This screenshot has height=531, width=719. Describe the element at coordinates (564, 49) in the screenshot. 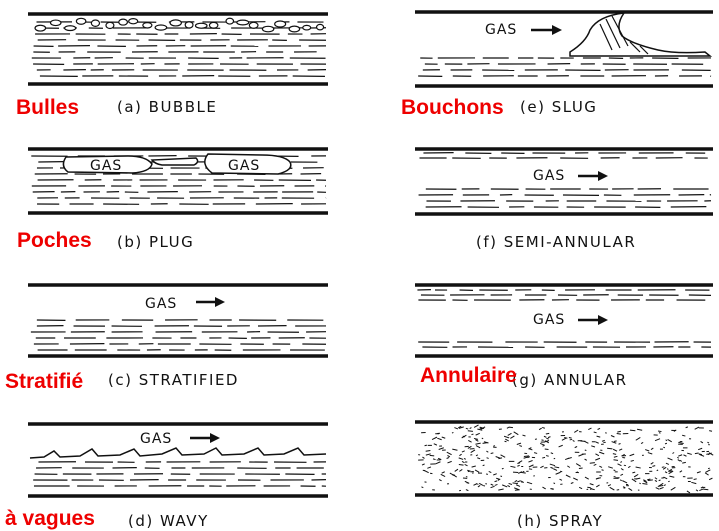

I see `pipe-e` at that location.